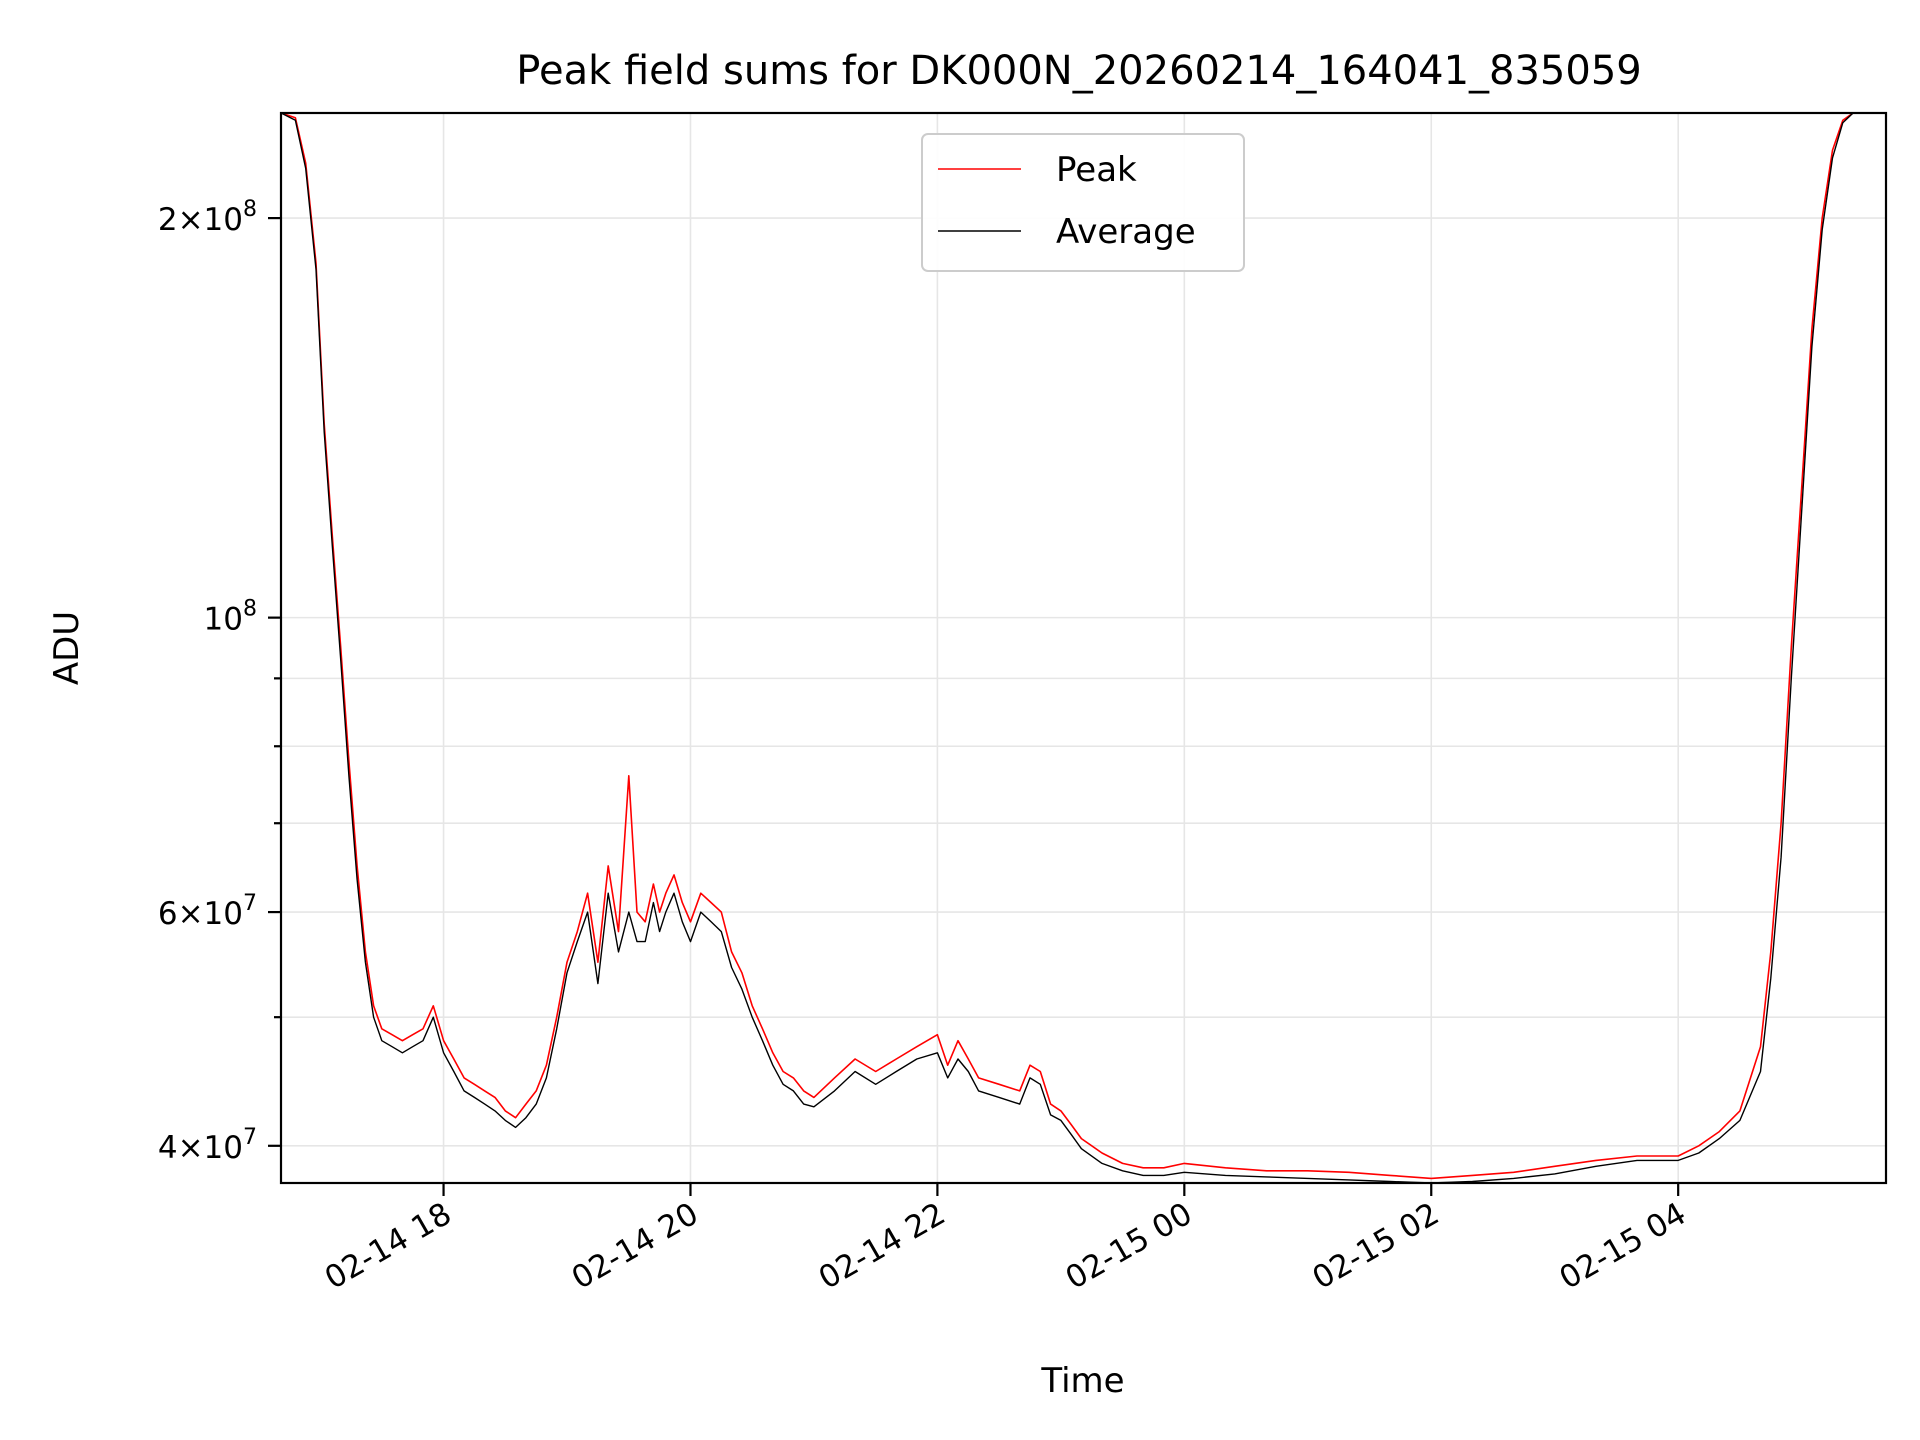  What do you see at coordinates (1376, 1246) in the screenshot?
I see `x-tick-label: 02-15 02` at bounding box center [1376, 1246].